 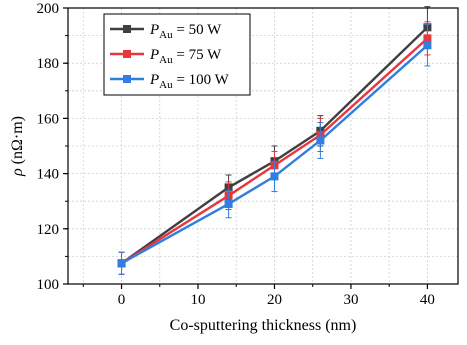 I want to click on y-tick-label: 100, so click(x=48, y=285).